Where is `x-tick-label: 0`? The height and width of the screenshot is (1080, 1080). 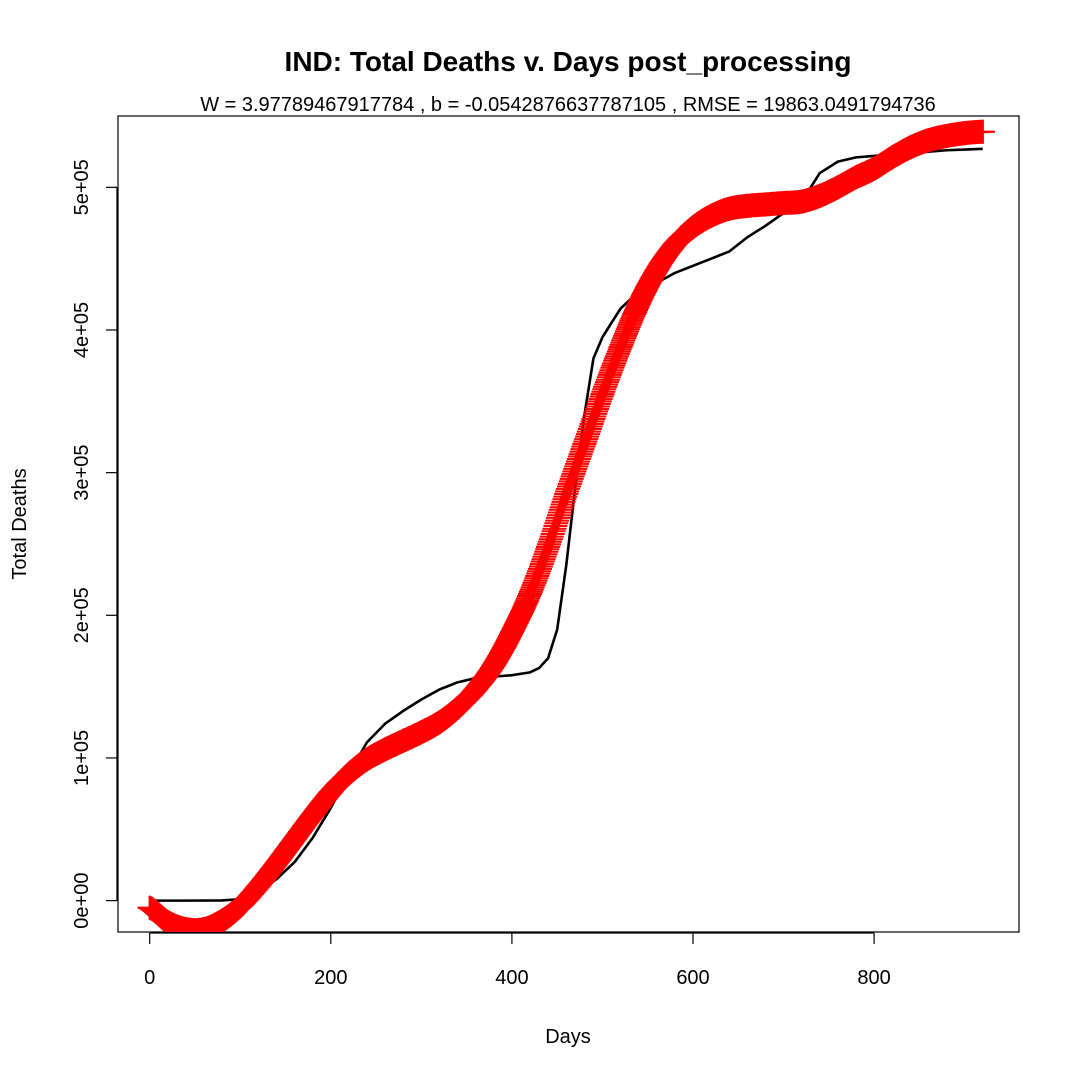 x-tick-label: 0 is located at coordinates (149, 978).